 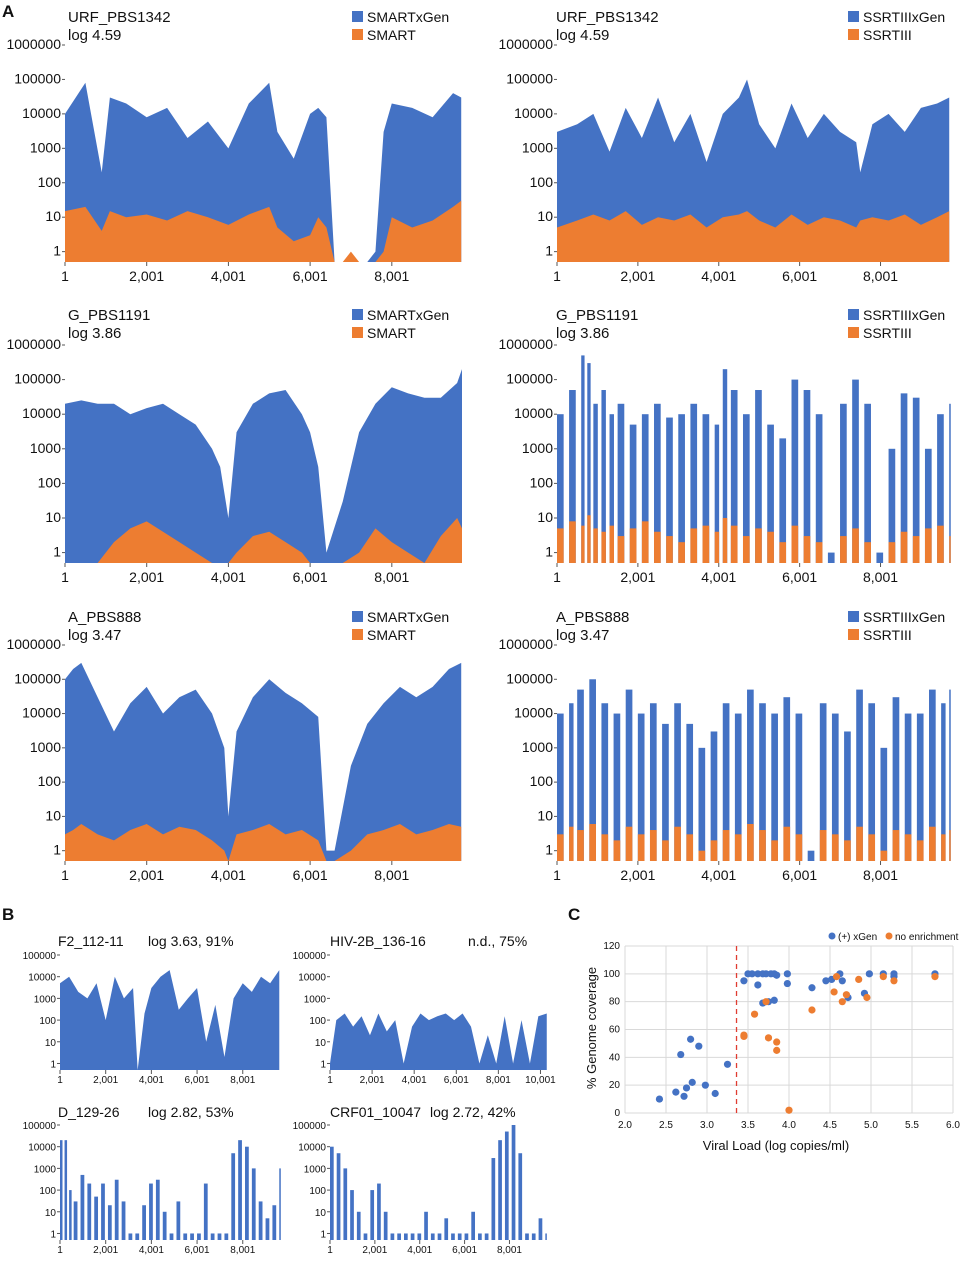 What do you see at coordinates (473, 1112) in the screenshot?
I see `chart-b4-info: log 2.72, 42%` at bounding box center [473, 1112].